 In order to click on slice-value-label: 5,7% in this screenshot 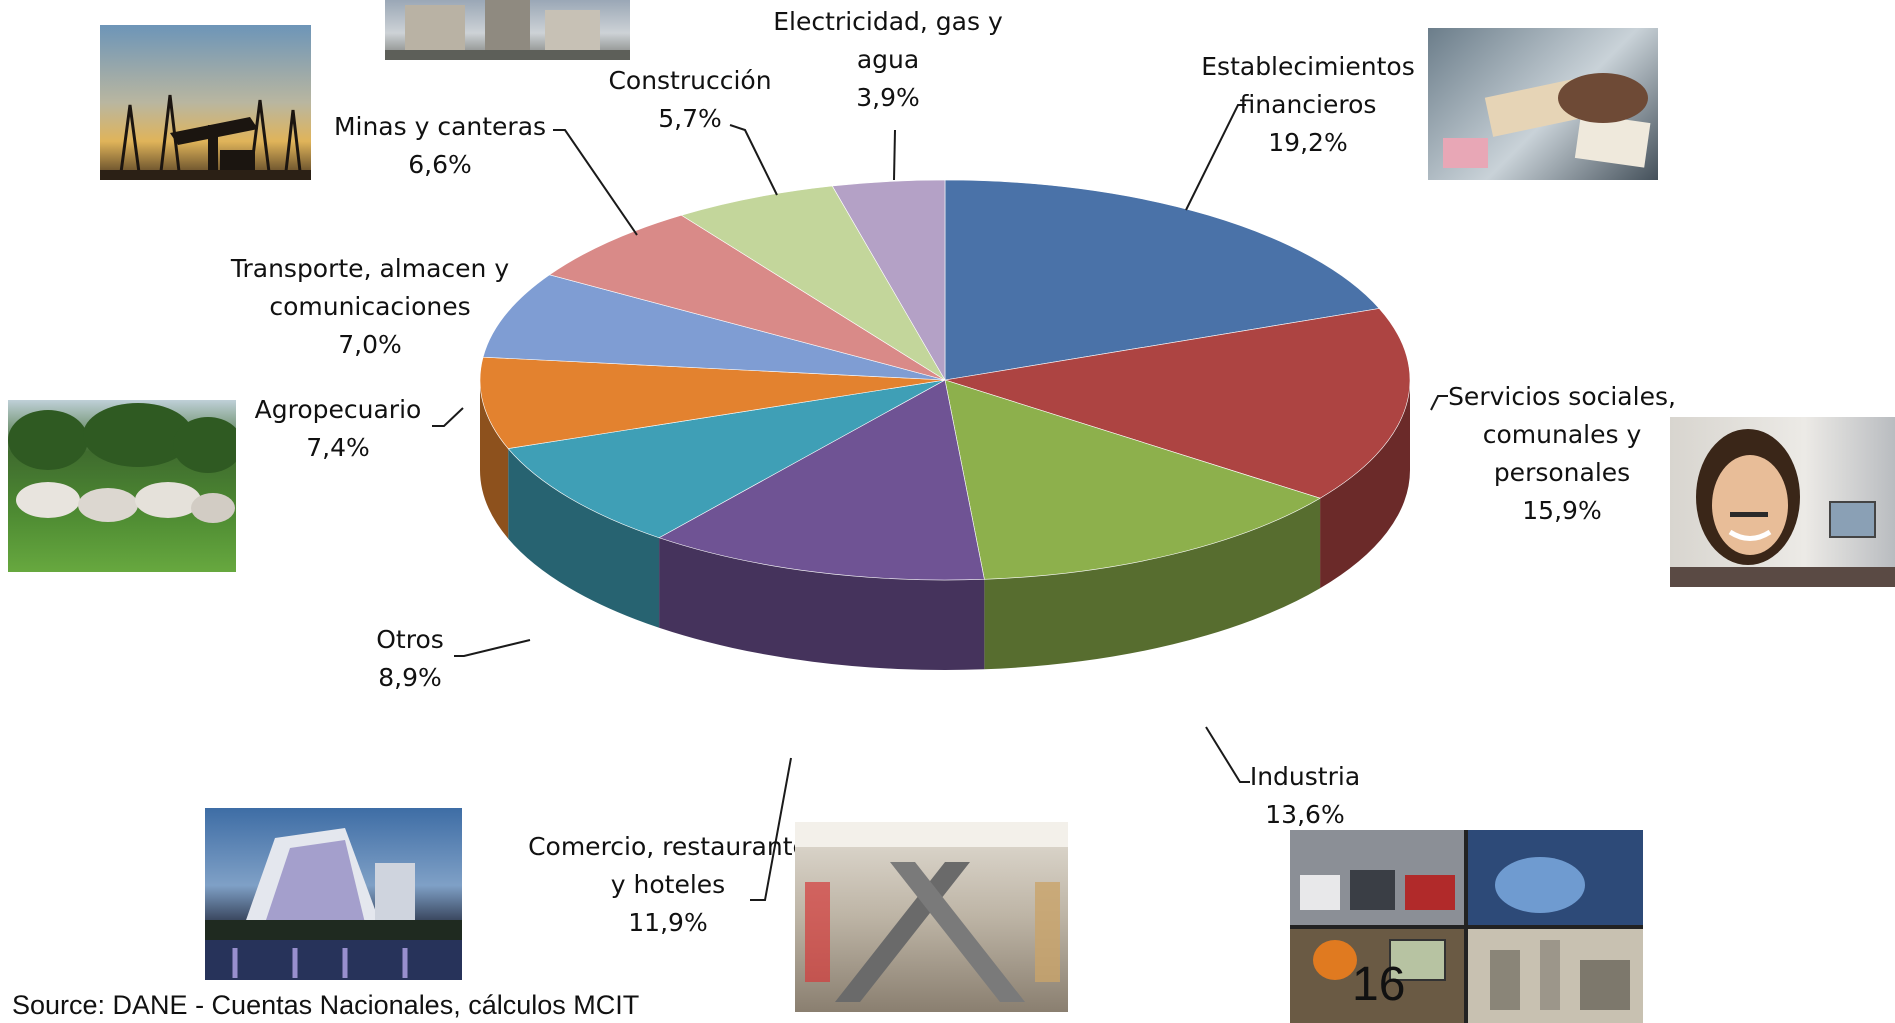, I will do `click(690, 118)`.